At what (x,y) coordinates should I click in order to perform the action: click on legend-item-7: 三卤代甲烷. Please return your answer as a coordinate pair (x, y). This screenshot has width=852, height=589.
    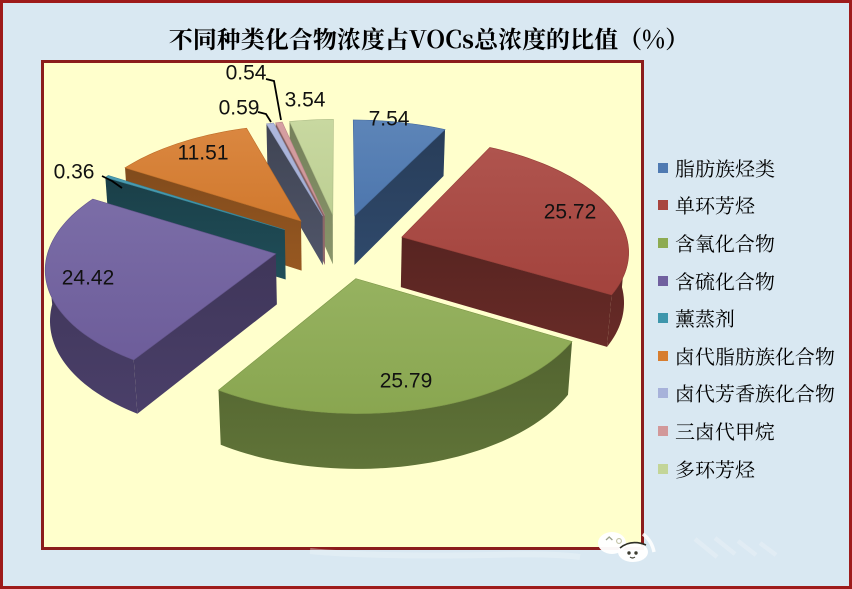
    Looking at the image, I should click on (746, 431).